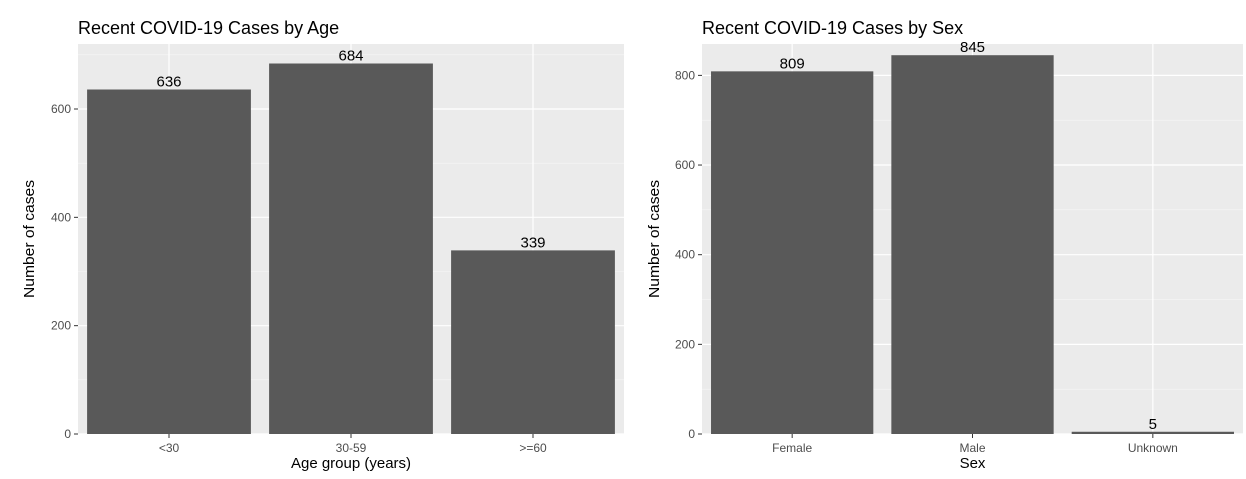 The image size is (1246, 479). Describe the element at coordinates (351, 448) in the screenshot. I see `x-tick-label: 30-59` at that location.